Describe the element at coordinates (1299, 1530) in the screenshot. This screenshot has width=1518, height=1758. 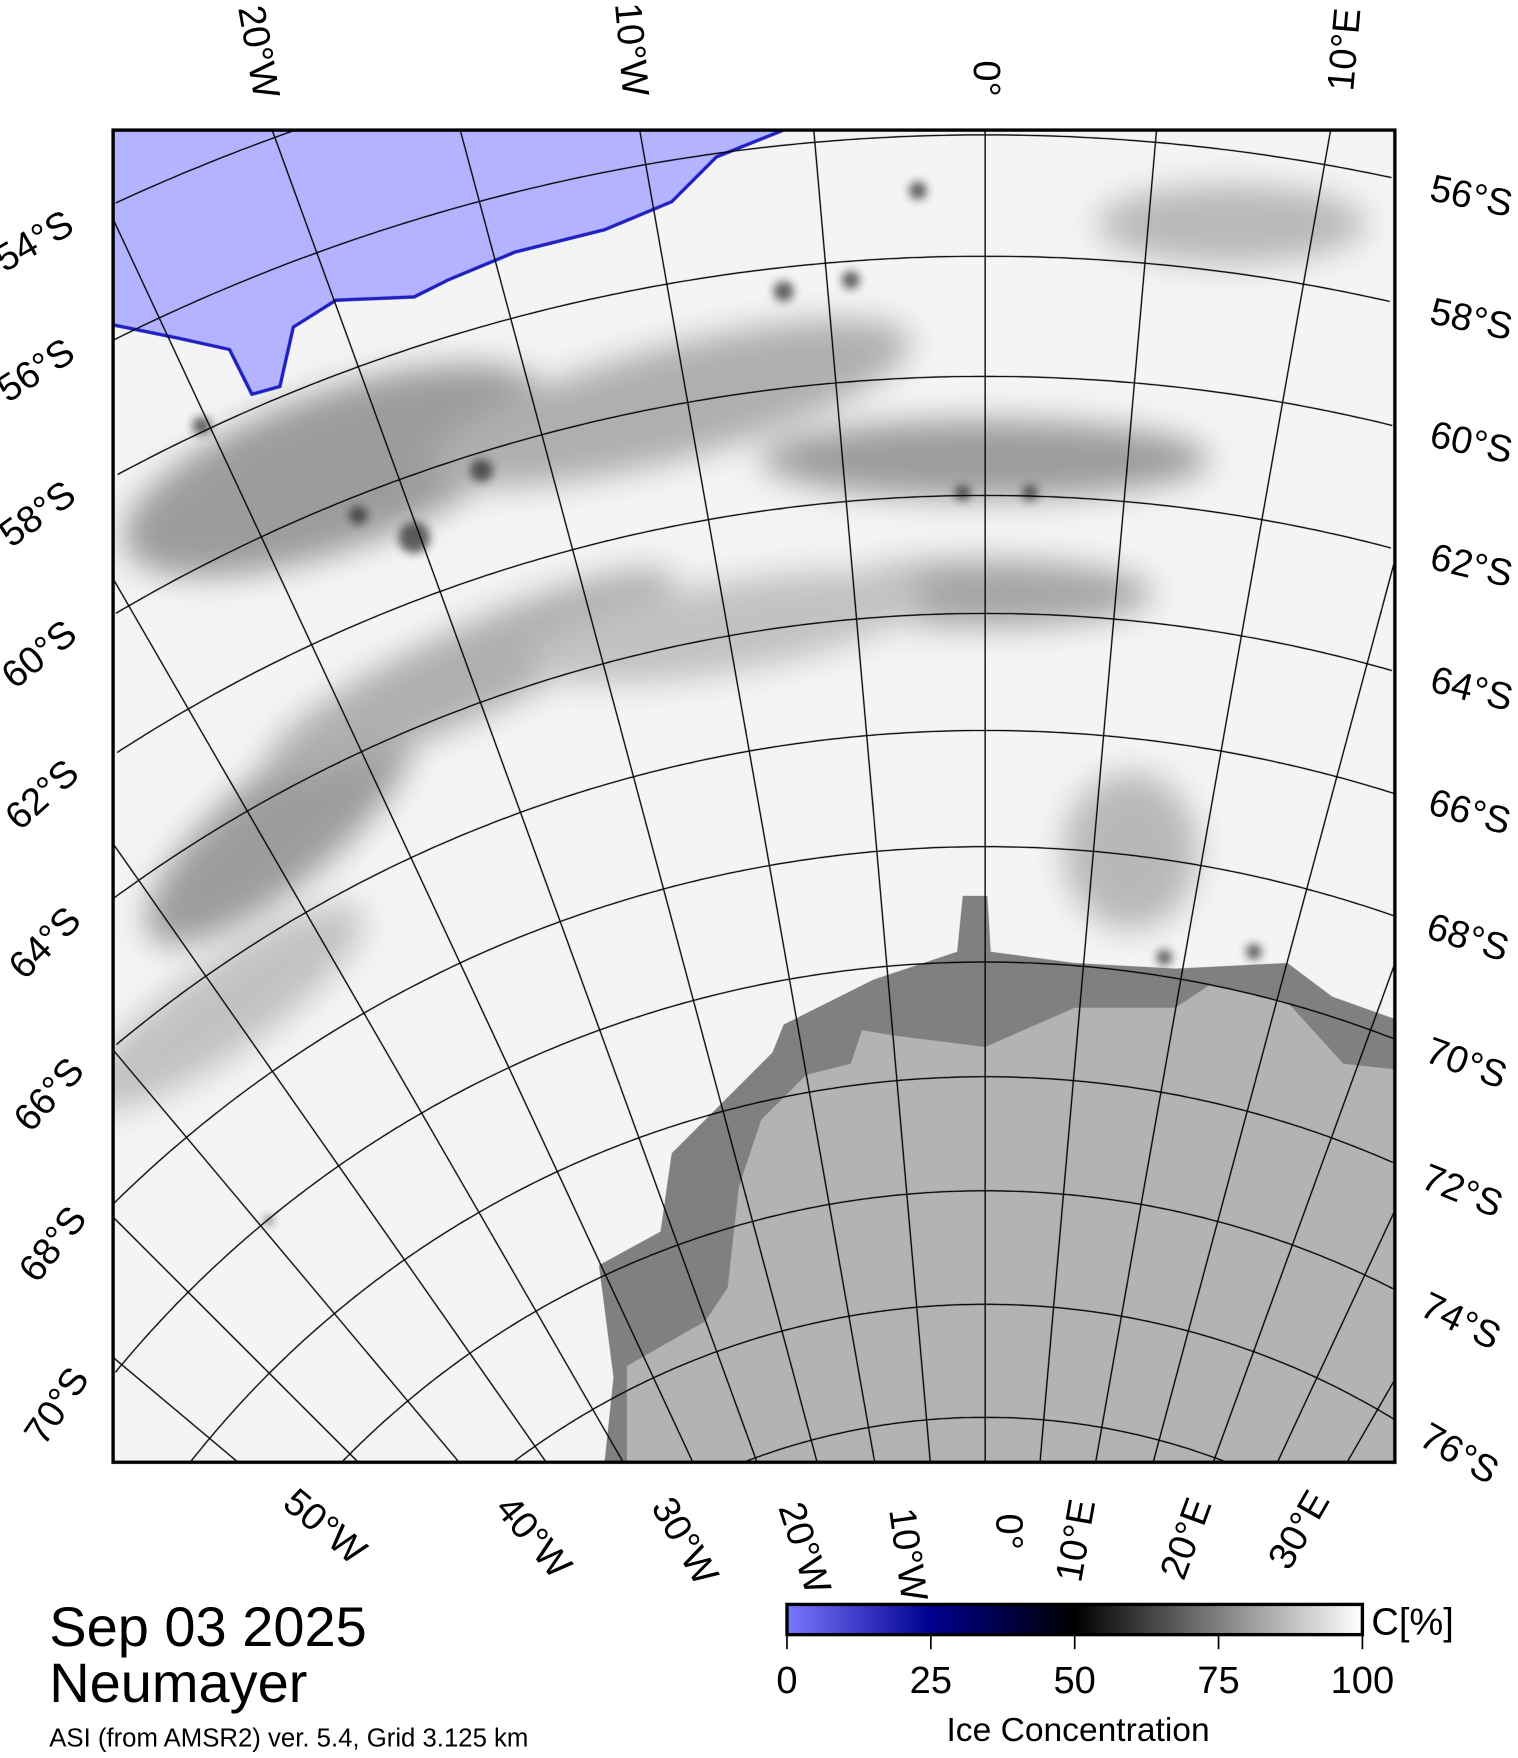
I see `lon-label: 30°E` at that location.